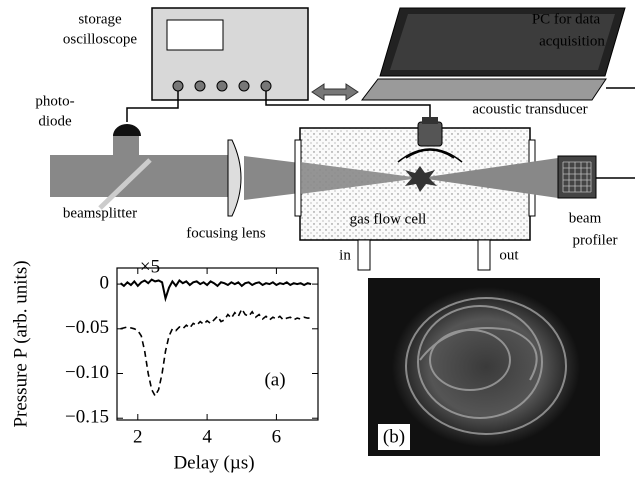 This screenshot has width=635, height=479. I want to click on knobs, so click(222, 86).